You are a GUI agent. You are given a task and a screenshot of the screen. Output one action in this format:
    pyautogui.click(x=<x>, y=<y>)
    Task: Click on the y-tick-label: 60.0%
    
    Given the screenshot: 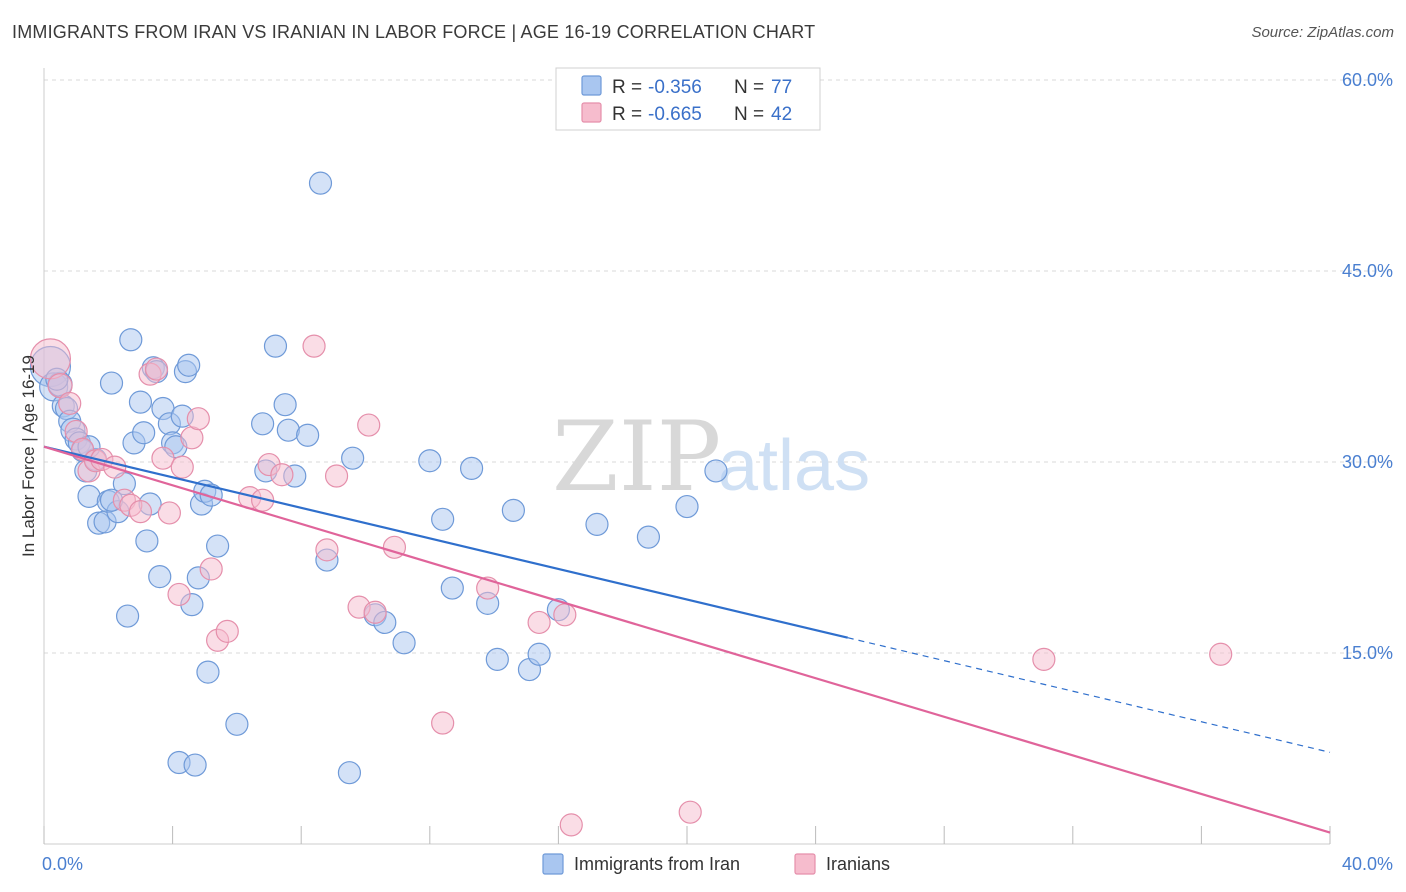 What is the action you would take?
    pyautogui.click(x=1367, y=80)
    